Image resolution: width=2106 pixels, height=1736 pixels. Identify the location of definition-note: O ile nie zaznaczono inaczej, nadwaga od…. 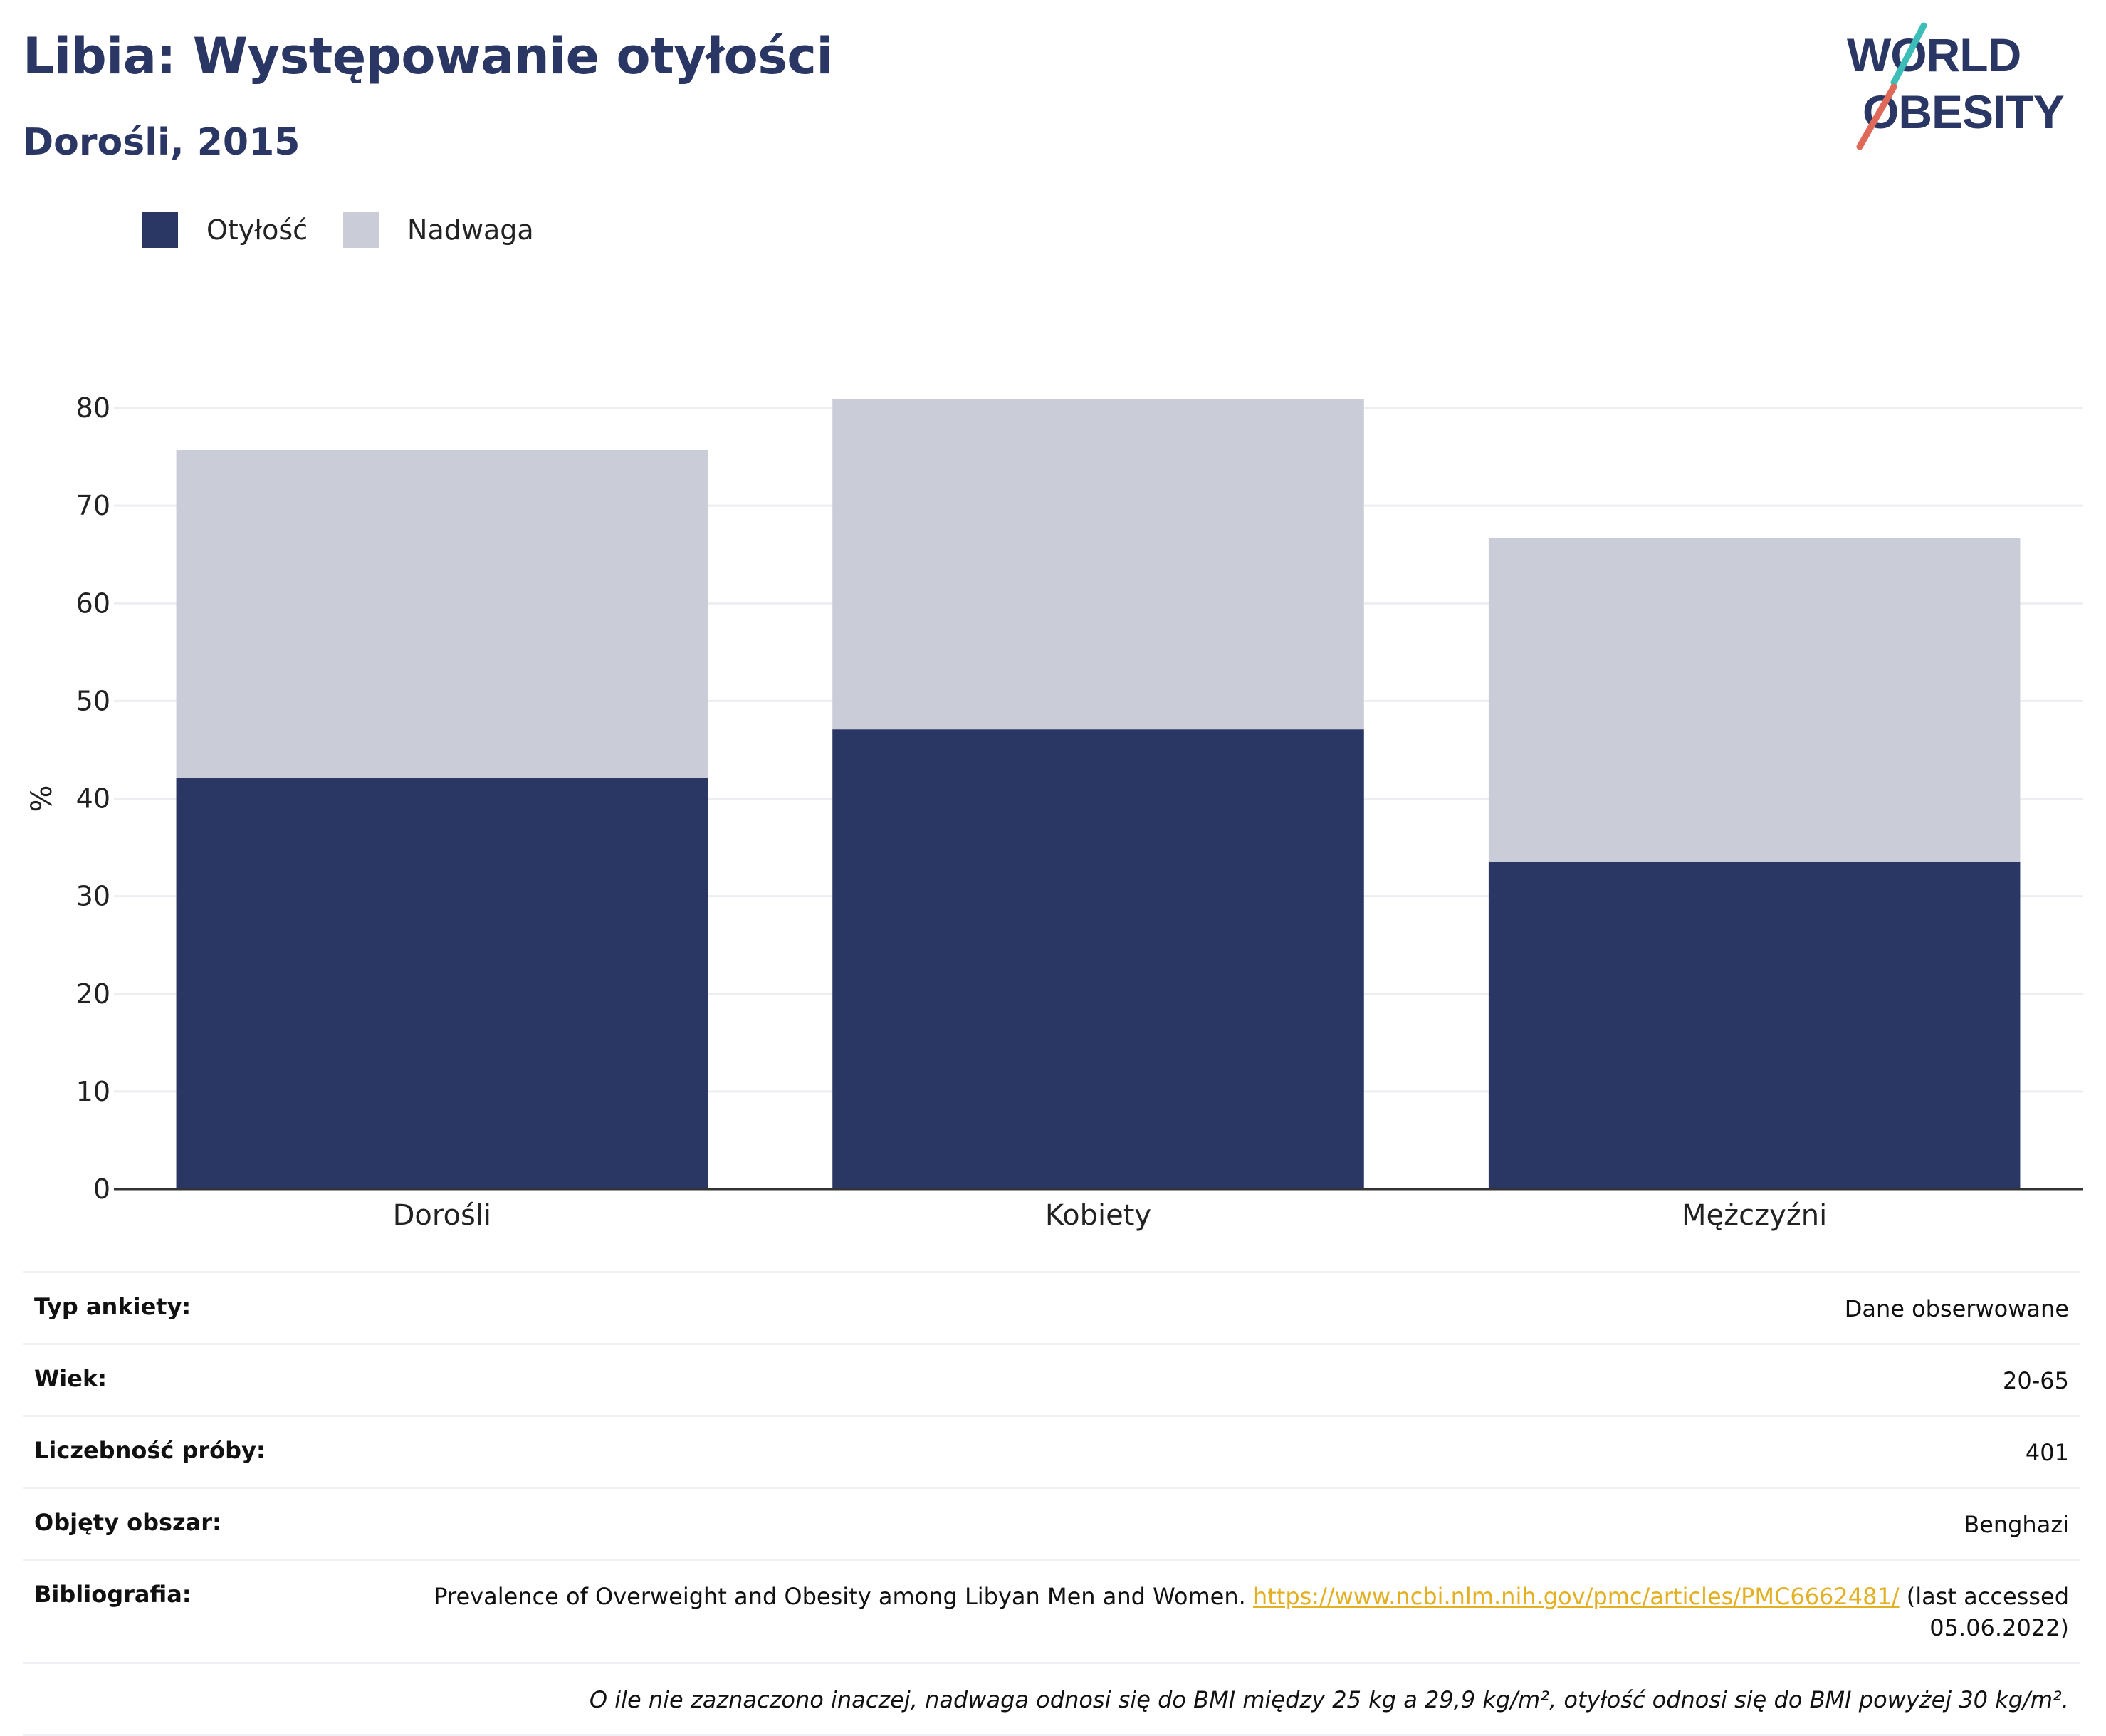
(1329, 1699).